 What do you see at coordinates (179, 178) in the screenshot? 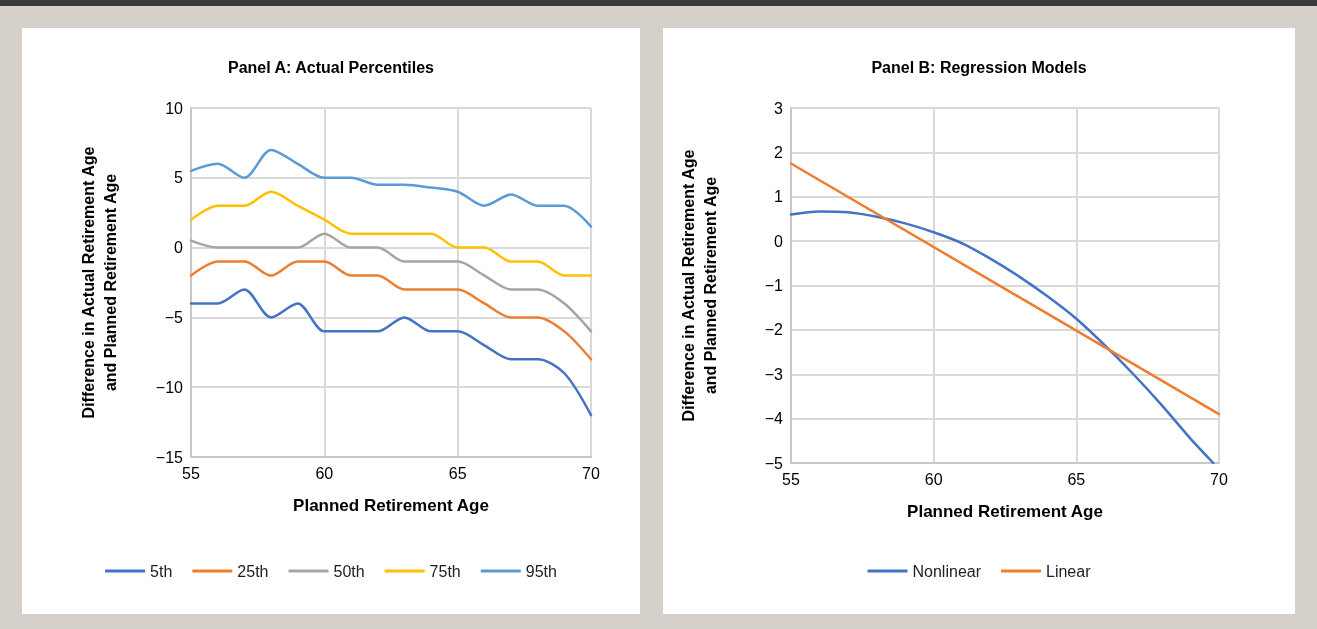
I see `y-tick-label: 5` at bounding box center [179, 178].